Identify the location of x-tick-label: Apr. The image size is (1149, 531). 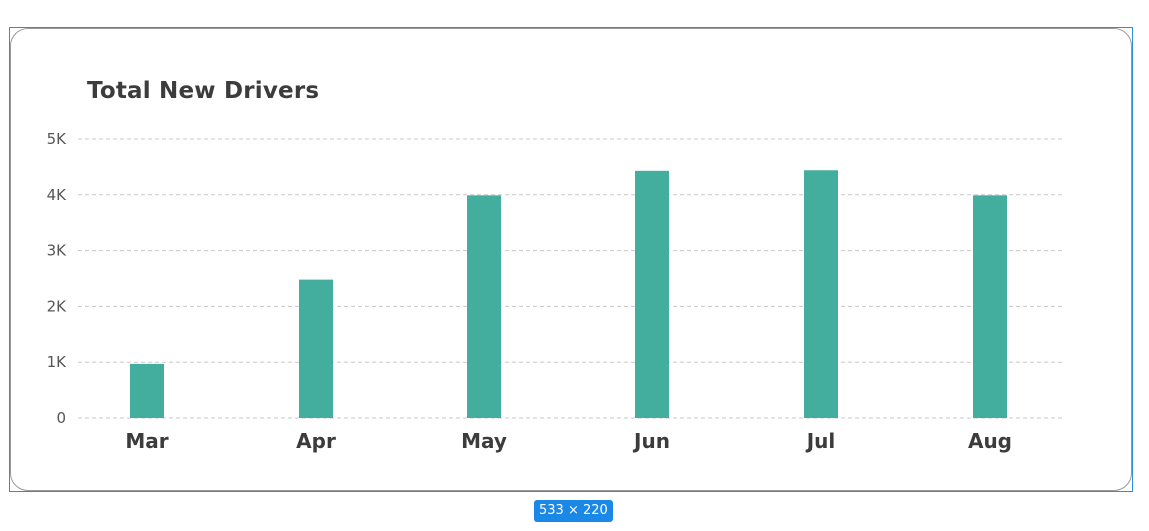
(316, 441).